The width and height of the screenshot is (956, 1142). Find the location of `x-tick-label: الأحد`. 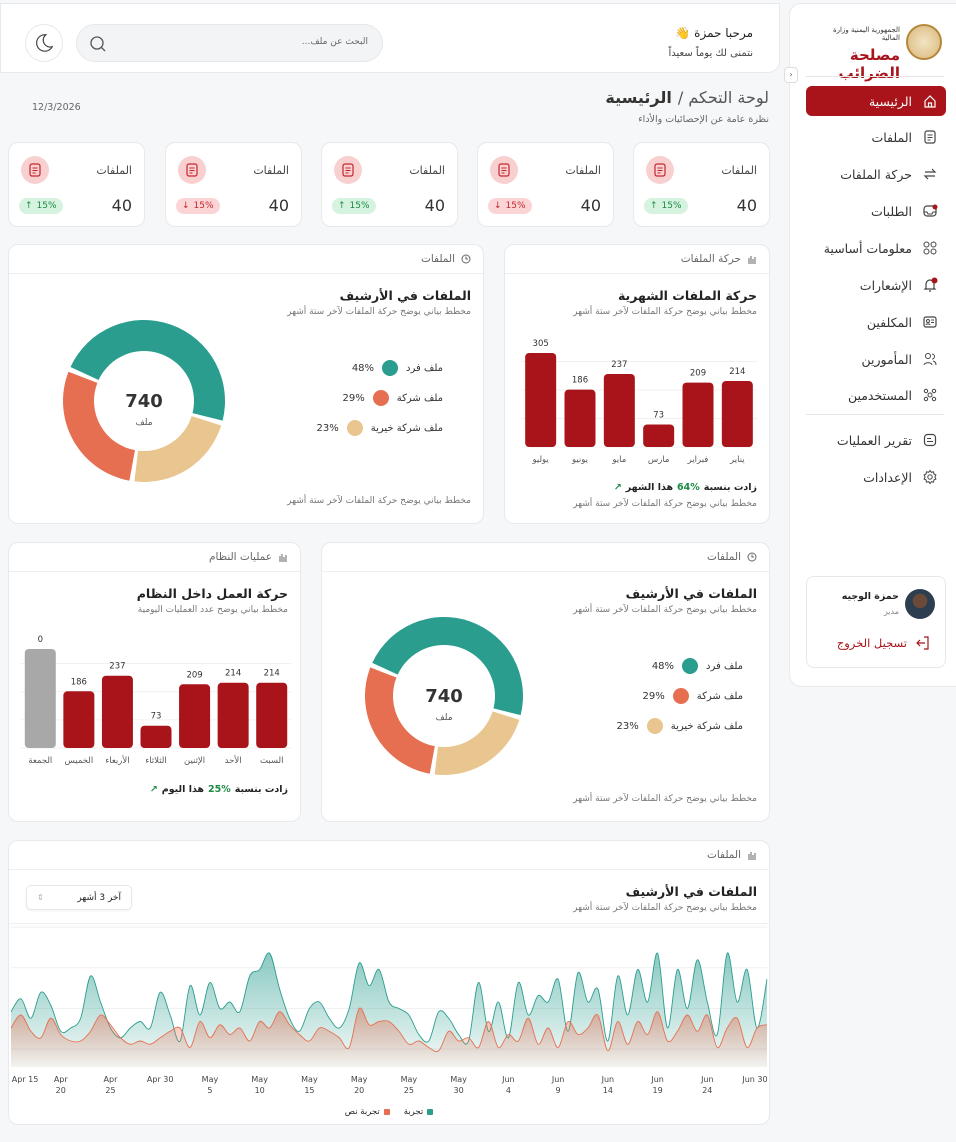

x-tick-label: الأحد is located at coordinates (233, 760).